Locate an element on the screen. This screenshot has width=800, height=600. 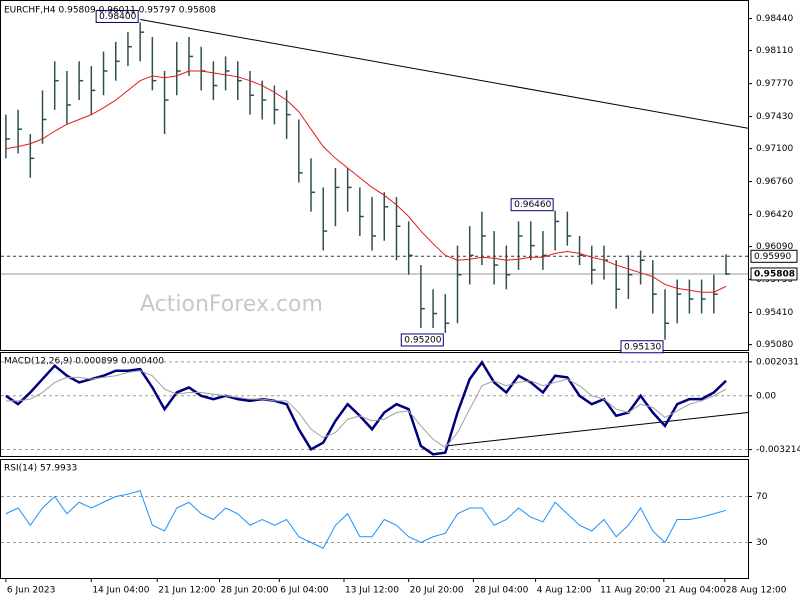
x-tick-label: 6 Jul 04:00 is located at coordinates (304, 591).